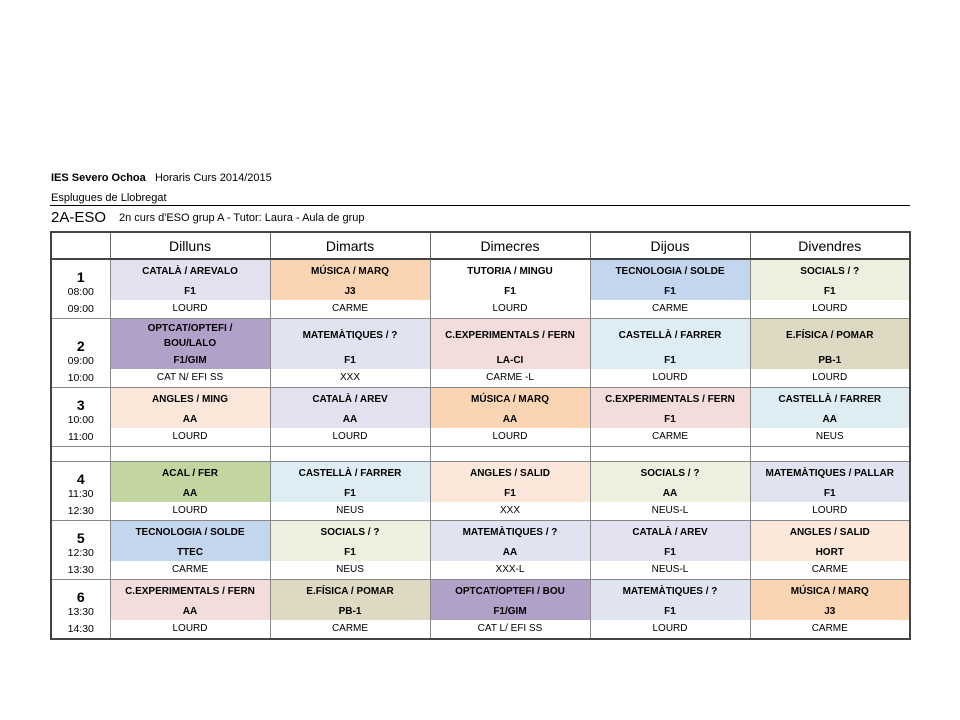 Image resolution: width=960 pixels, height=720 pixels. What do you see at coordinates (480, 494) in the screenshot?
I see `slot-room-row: 11:30 AA F1 F1 AA F1` at bounding box center [480, 494].